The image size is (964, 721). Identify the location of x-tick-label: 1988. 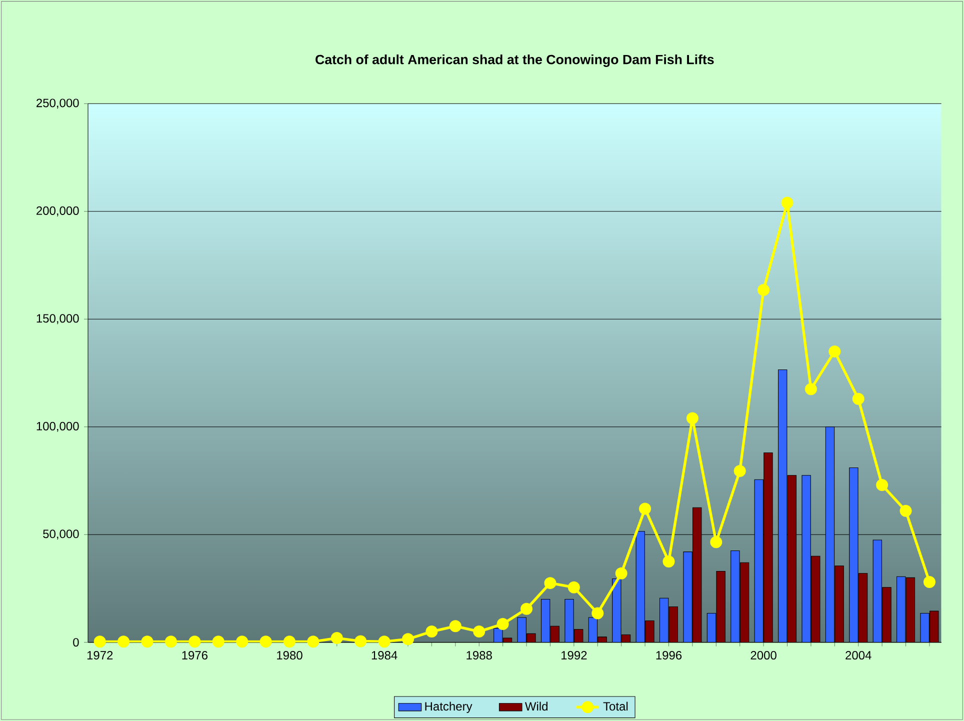
(479, 655).